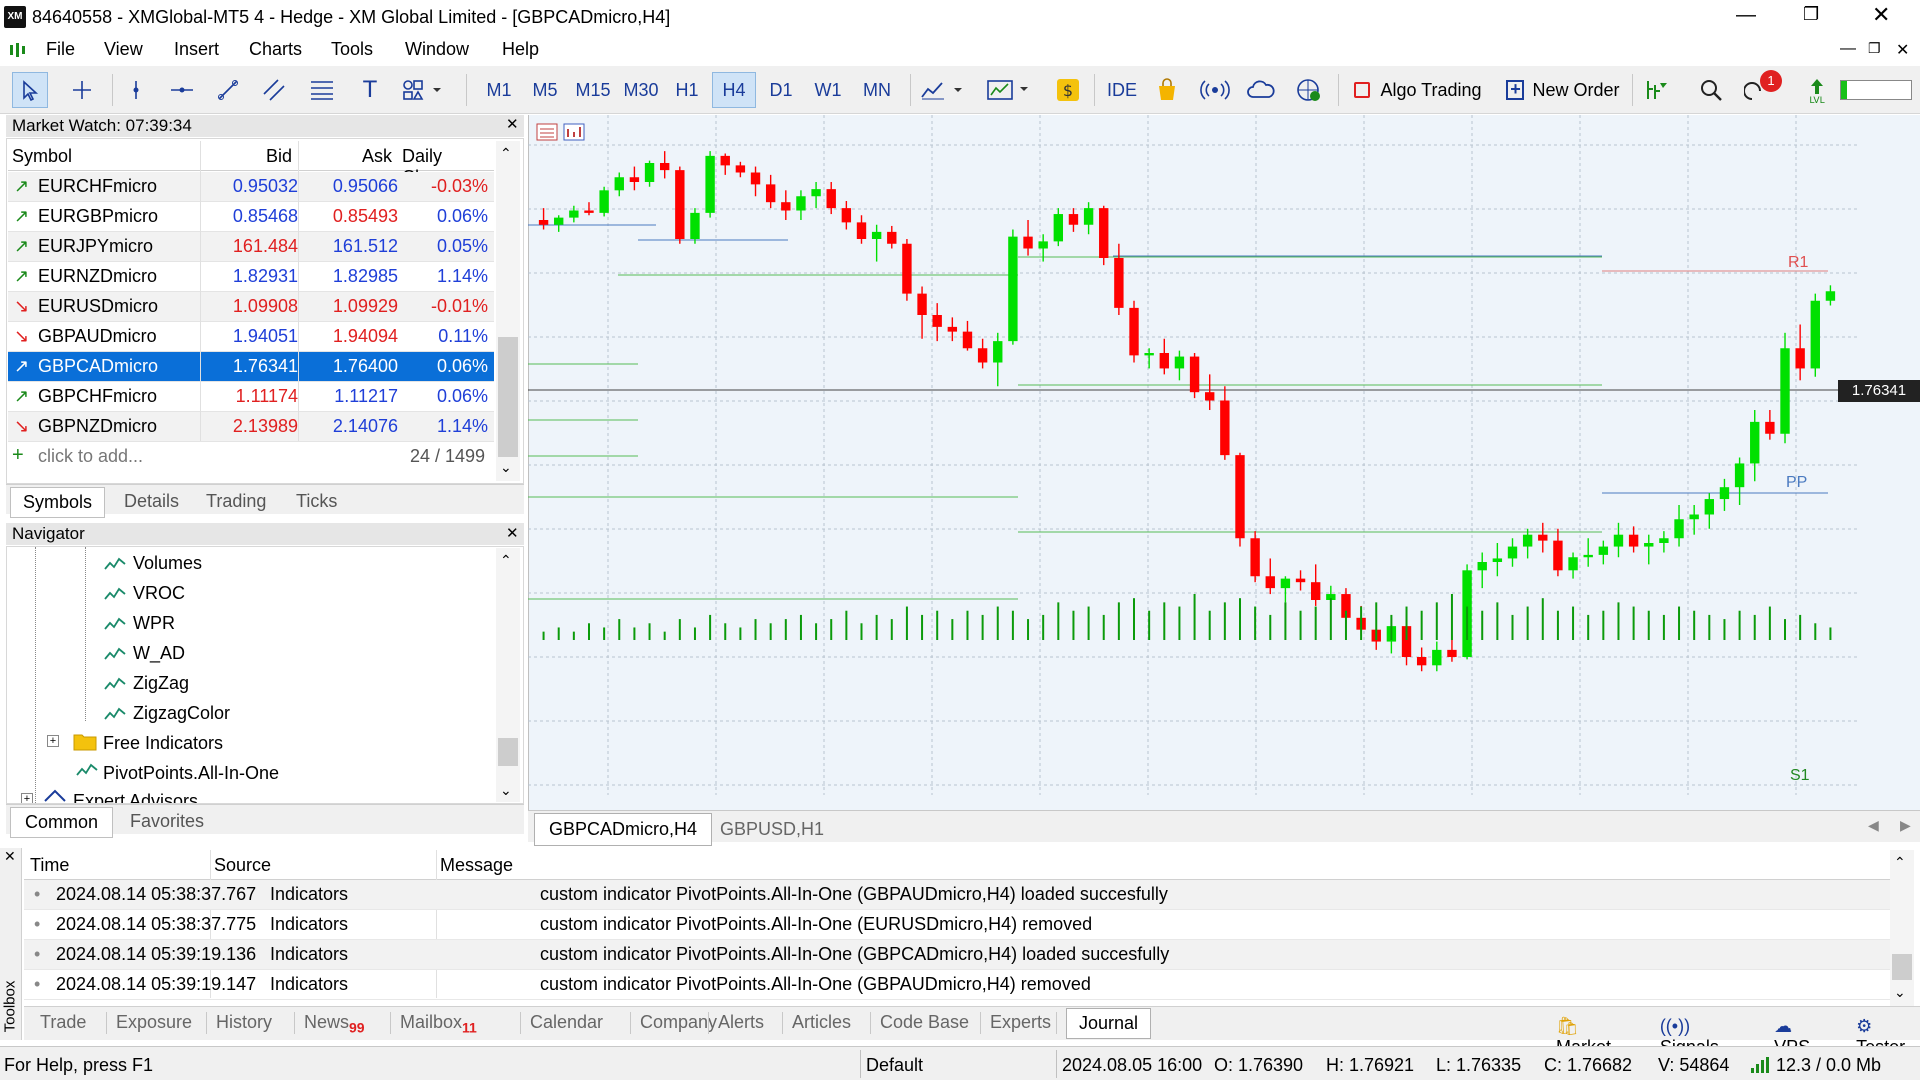 Image resolution: width=1920 pixels, height=1080 pixels. I want to click on col-bid: Bid, so click(279, 156).